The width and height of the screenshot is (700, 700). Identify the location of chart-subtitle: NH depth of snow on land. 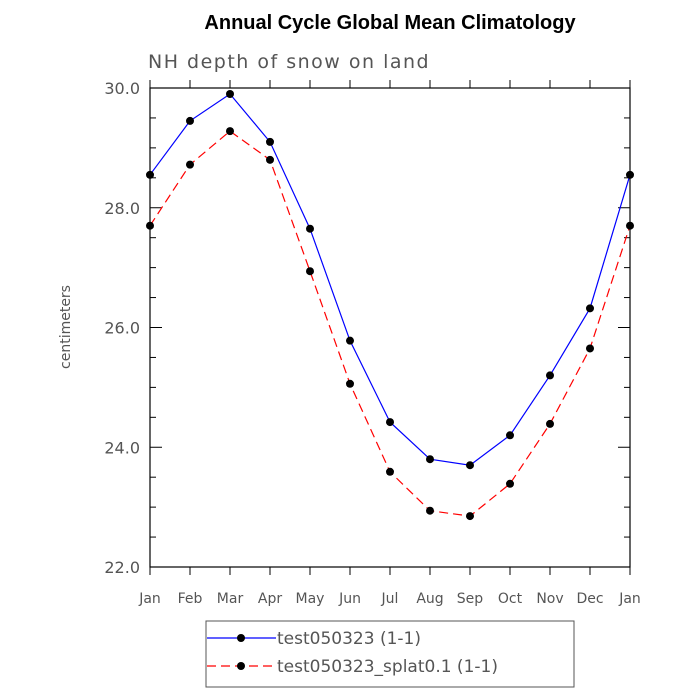
(289, 62).